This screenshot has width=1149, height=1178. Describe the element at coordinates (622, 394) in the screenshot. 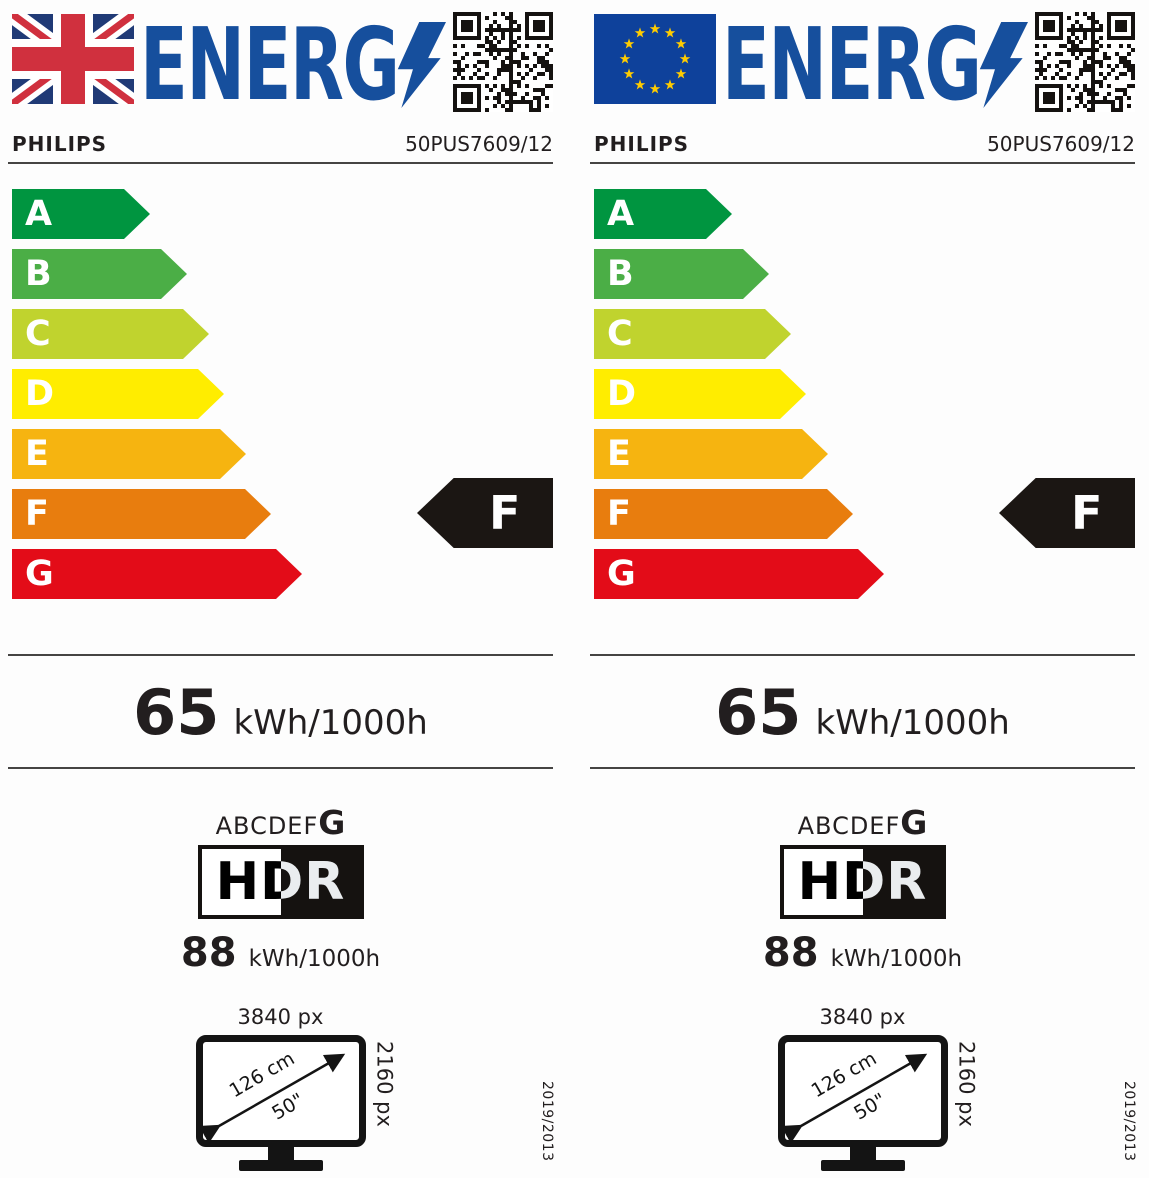

I see `scale-bar-letter: D` at that location.